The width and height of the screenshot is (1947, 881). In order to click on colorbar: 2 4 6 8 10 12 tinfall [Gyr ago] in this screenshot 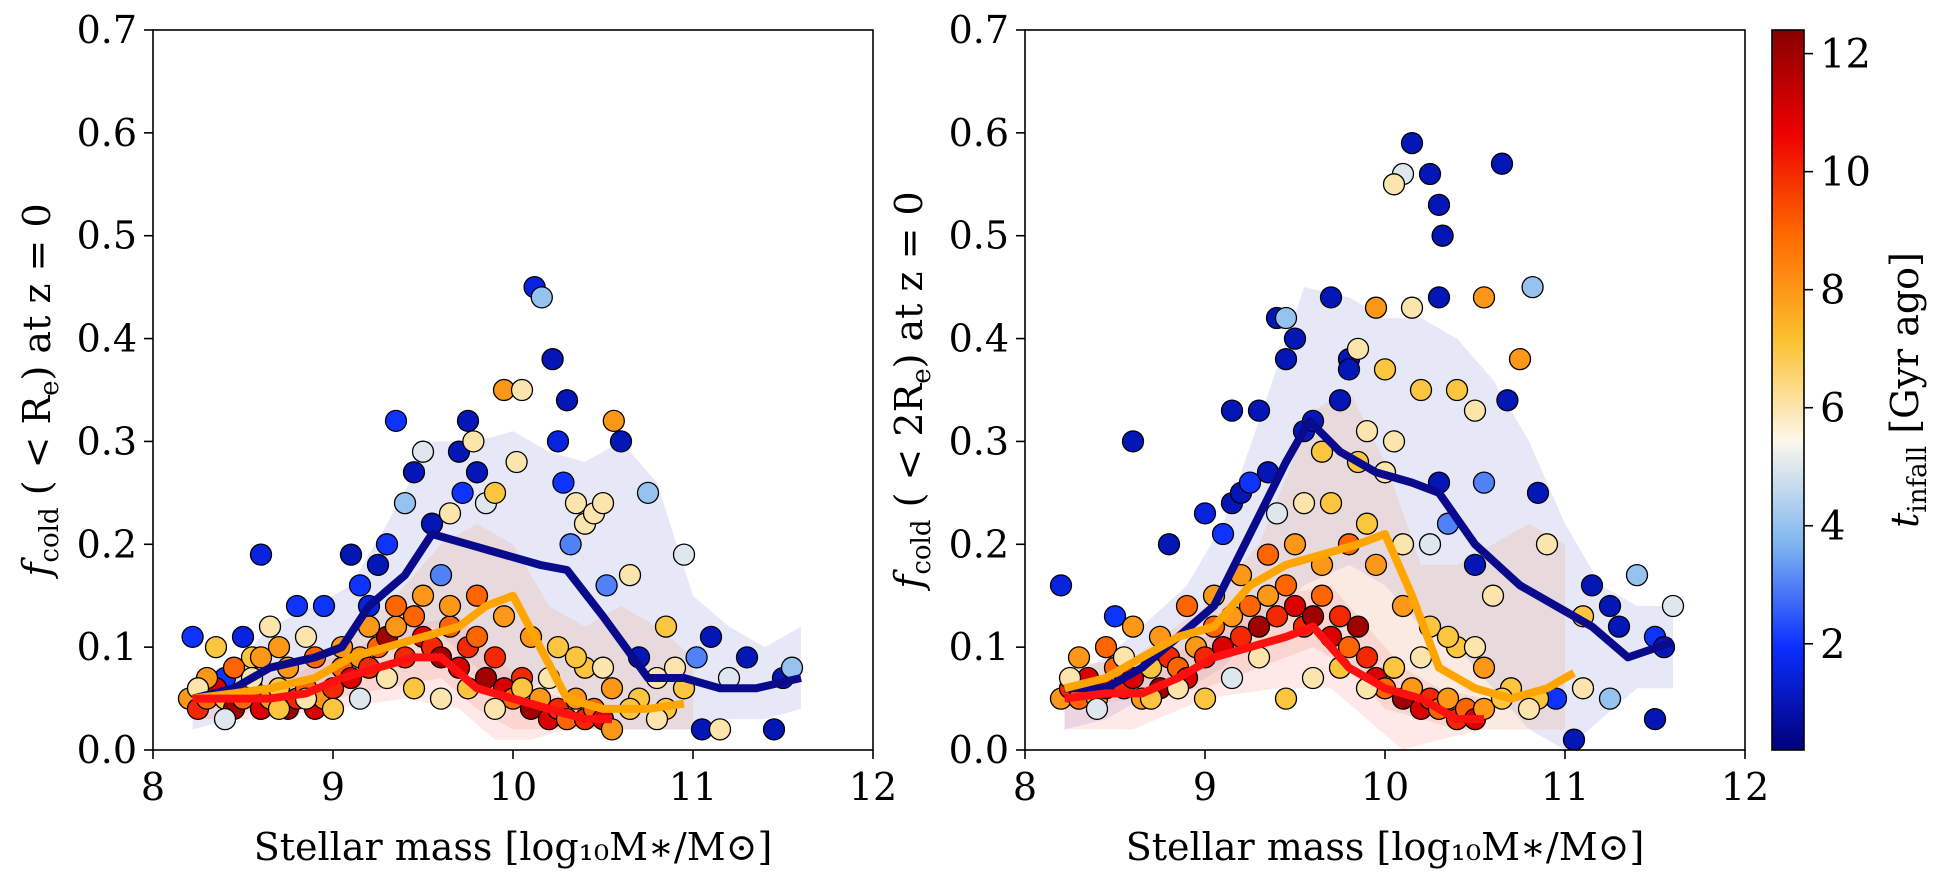, I will do `click(1852, 390)`.